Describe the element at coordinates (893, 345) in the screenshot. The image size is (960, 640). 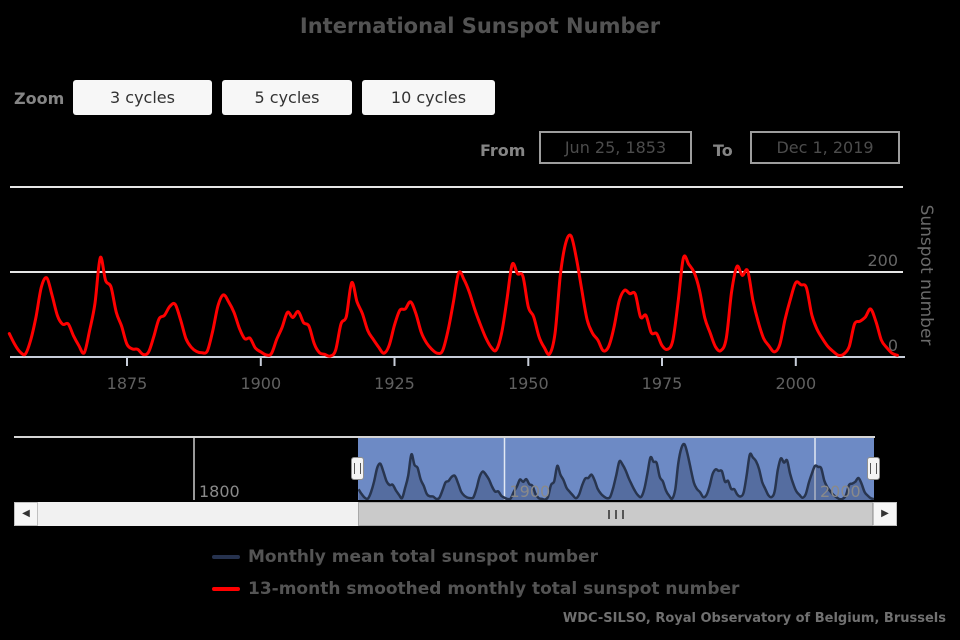
I see `y-axis-label: 0` at that location.